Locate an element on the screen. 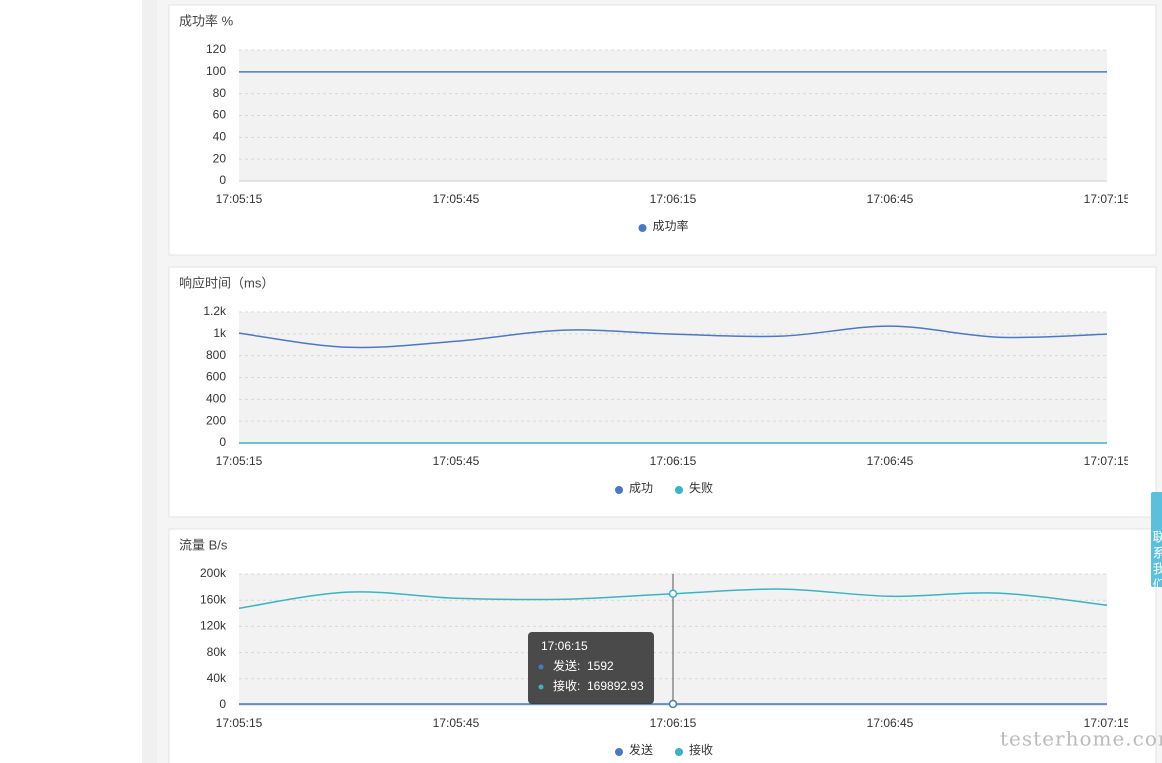 The width and height of the screenshot is (1162, 763). y-tick-label: 80k is located at coordinates (217, 652).